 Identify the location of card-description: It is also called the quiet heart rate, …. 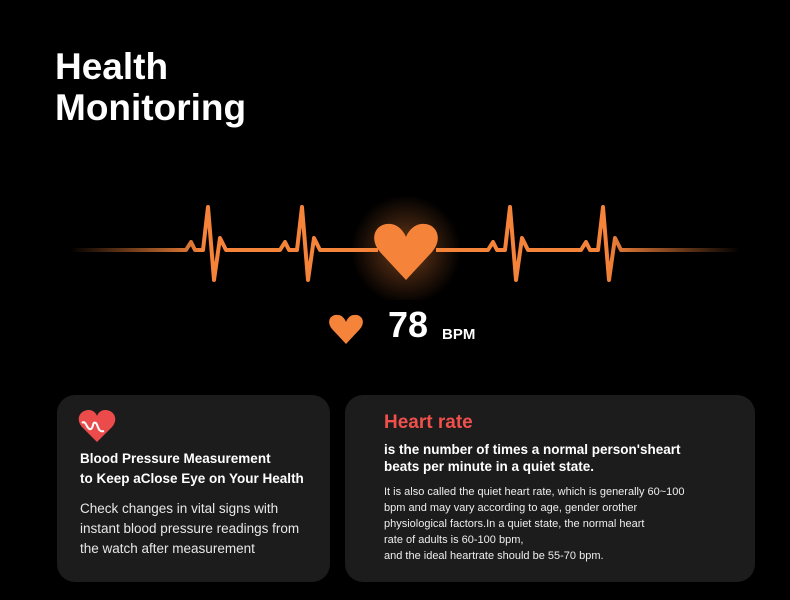
(534, 524).